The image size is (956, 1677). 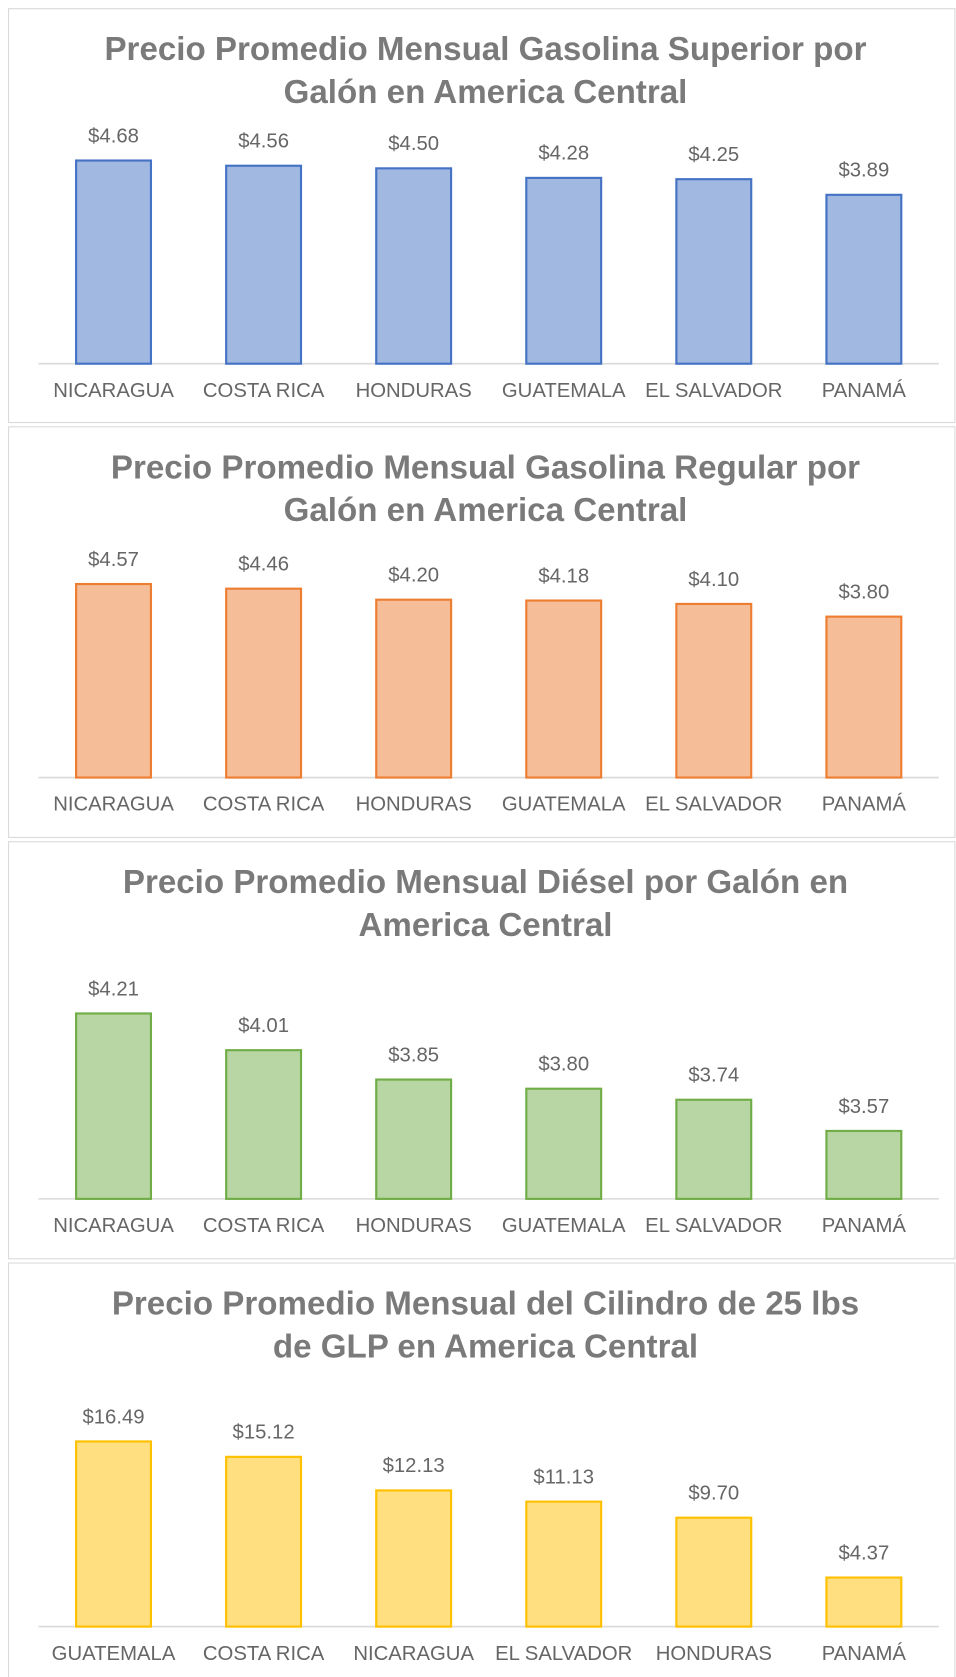 What do you see at coordinates (413, 576) in the screenshot?
I see `value-label: $4.20` at bounding box center [413, 576].